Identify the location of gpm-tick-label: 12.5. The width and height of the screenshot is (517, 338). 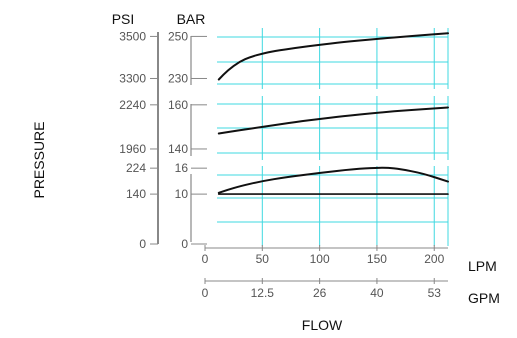
(263, 293).